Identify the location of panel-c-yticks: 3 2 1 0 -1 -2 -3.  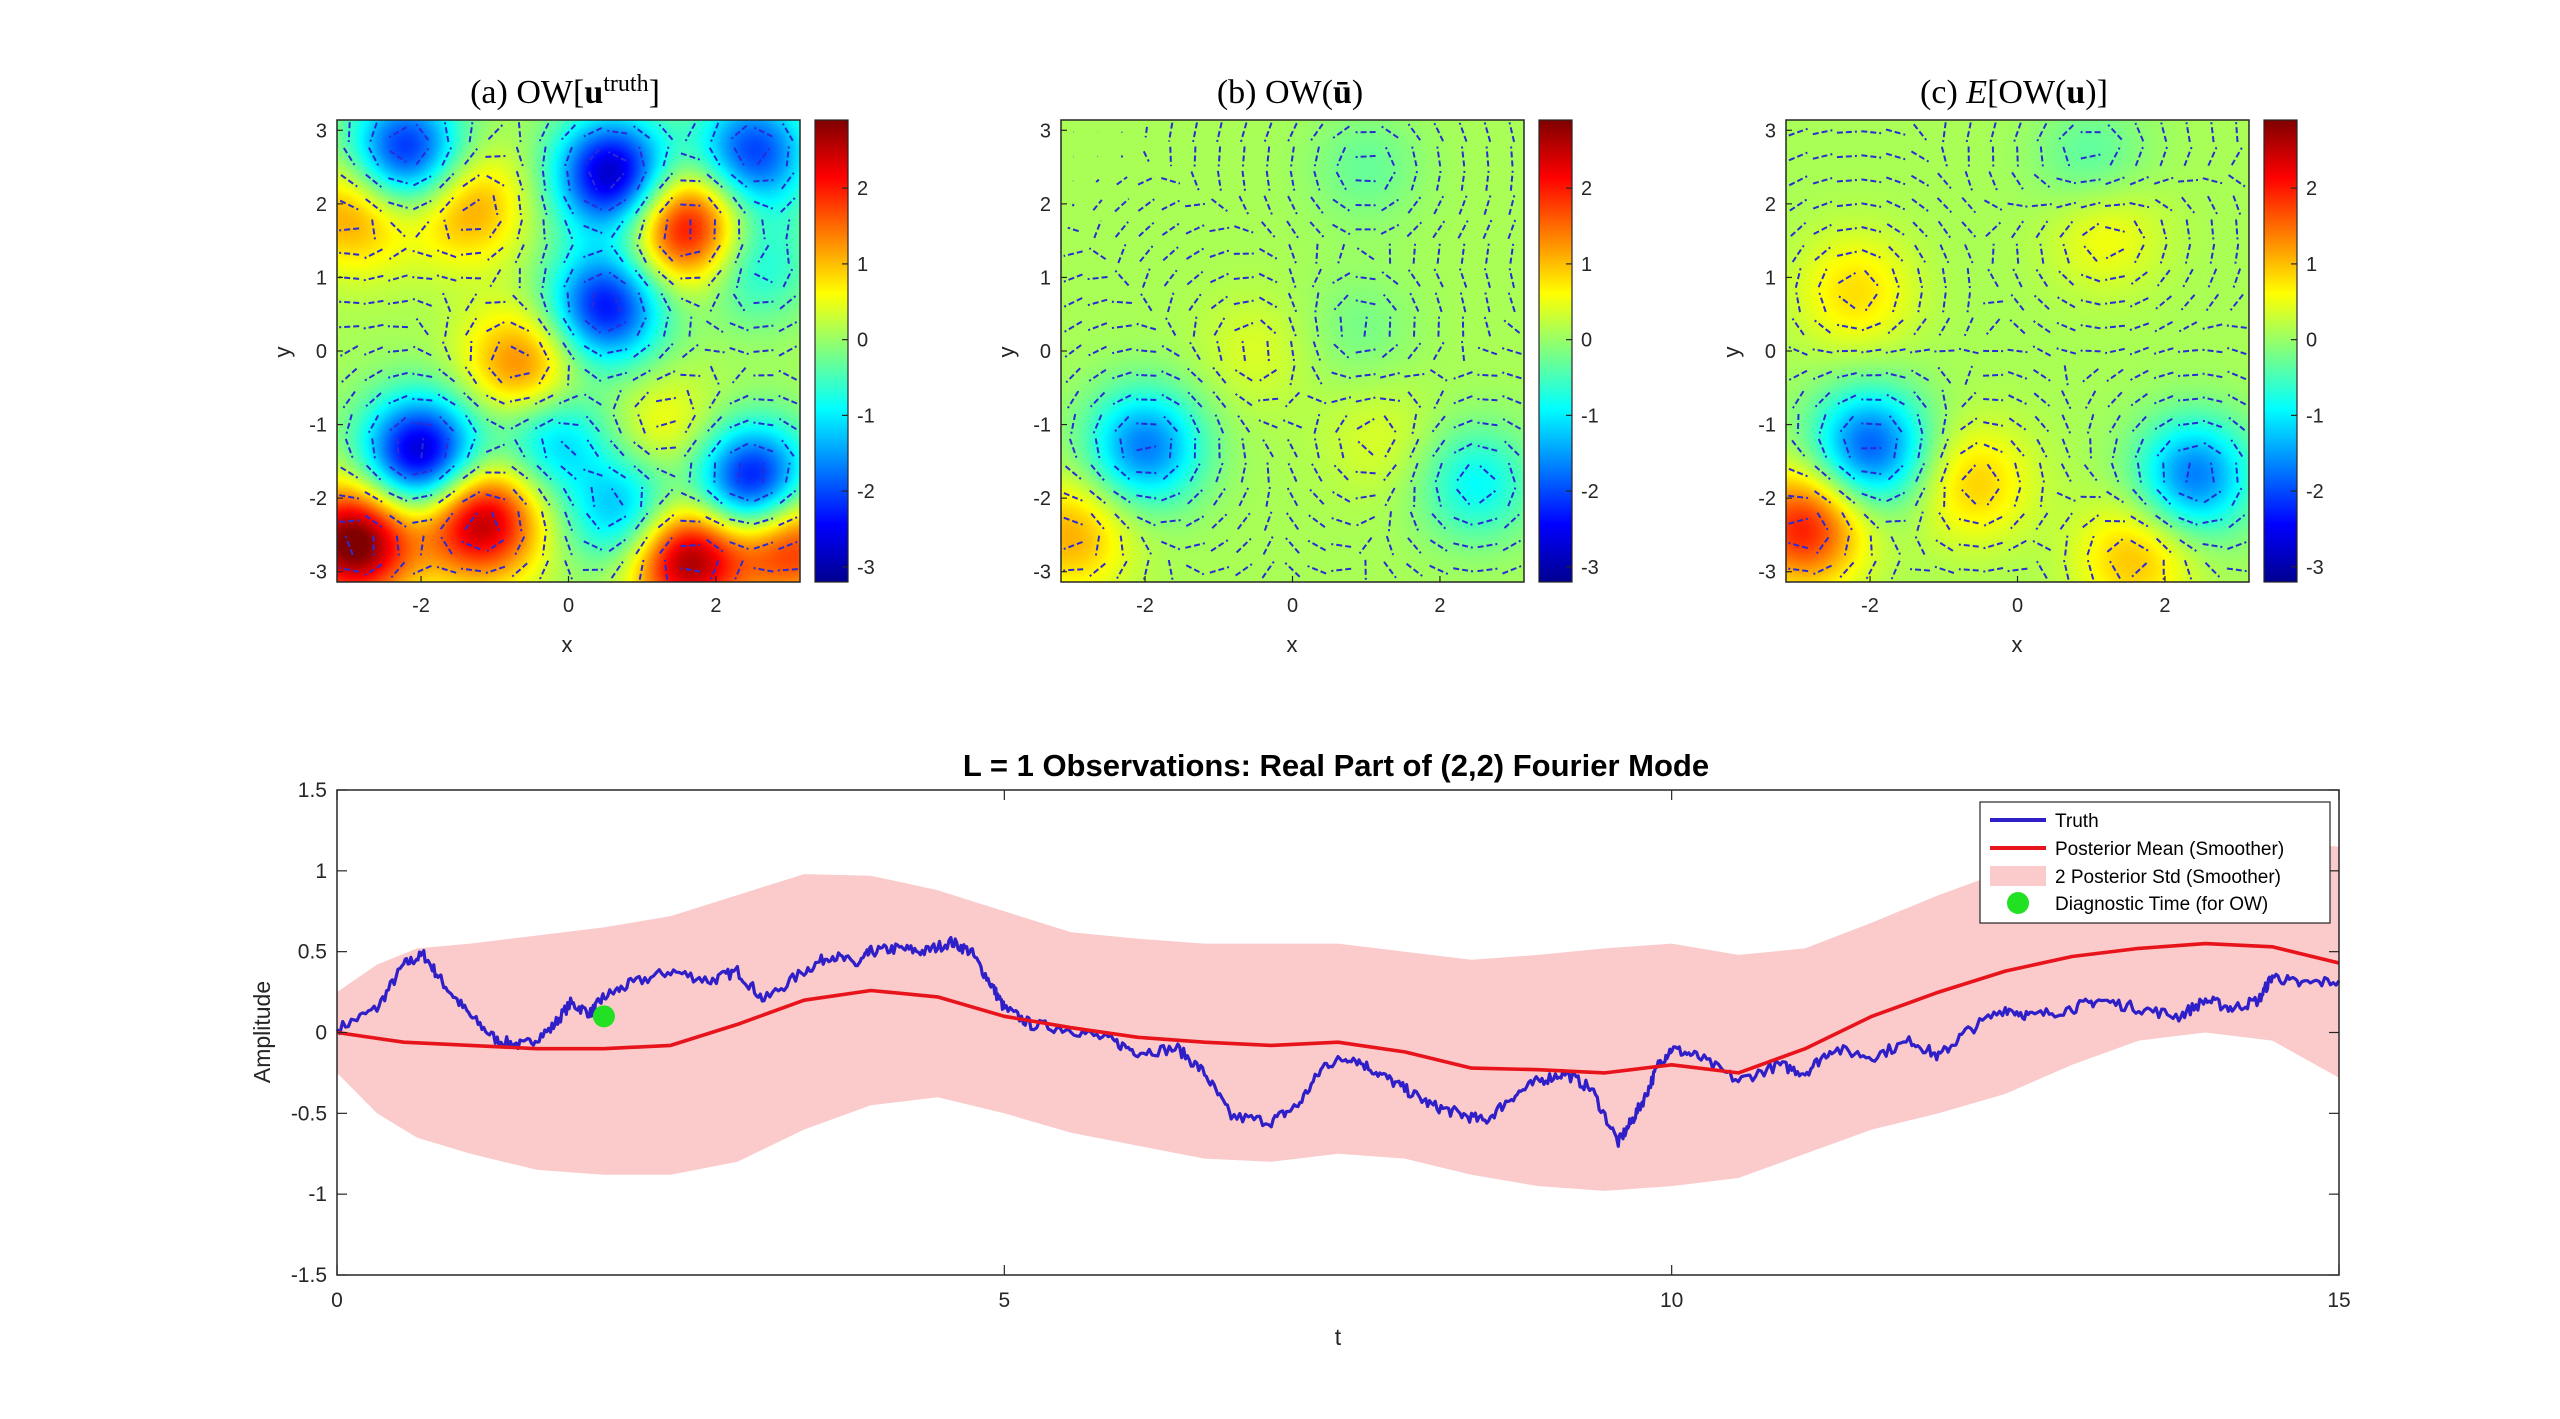
(1775, 352).